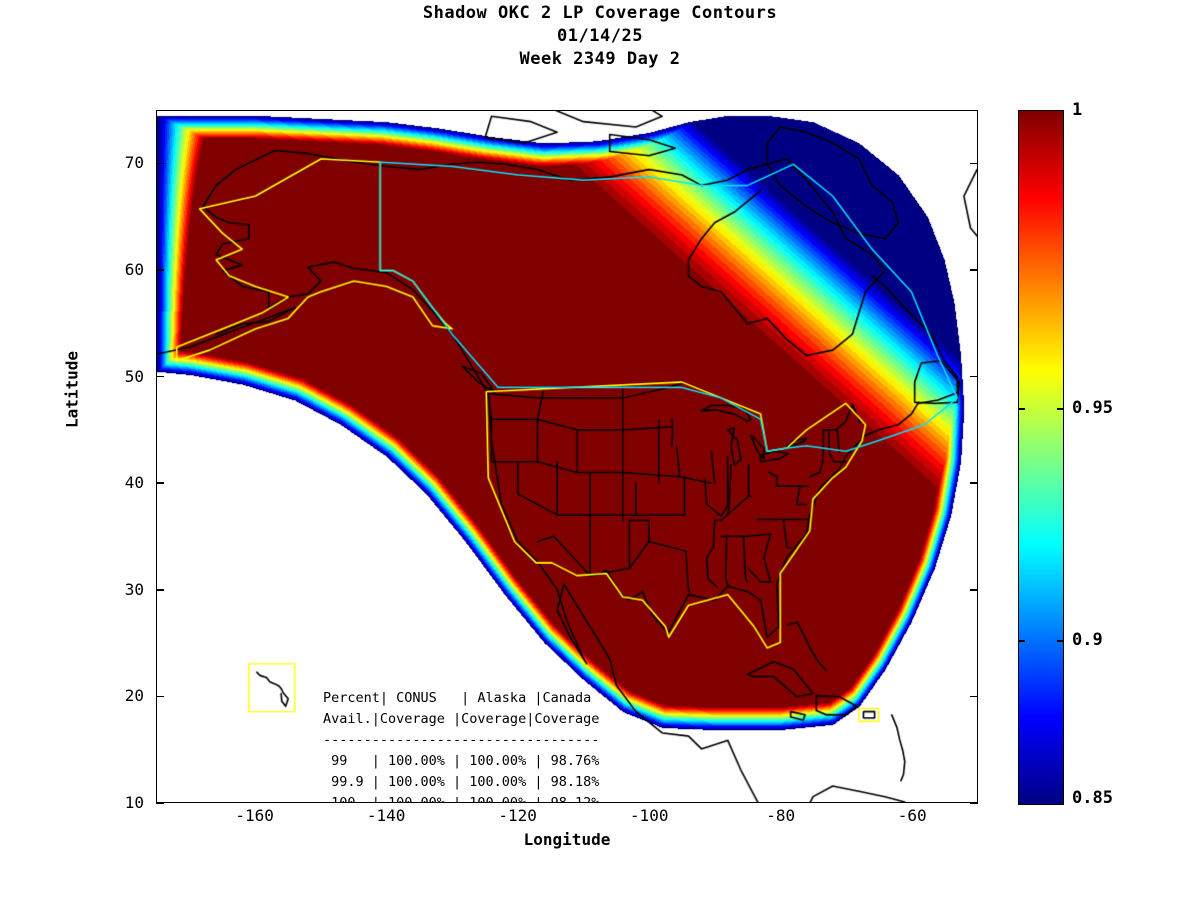 This screenshot has height=900, width=1200. What do you see at coordinates (461, 740) in the screenshot?
I see `stats-rule: ----------------------------------` at bounding box center [461, 740].